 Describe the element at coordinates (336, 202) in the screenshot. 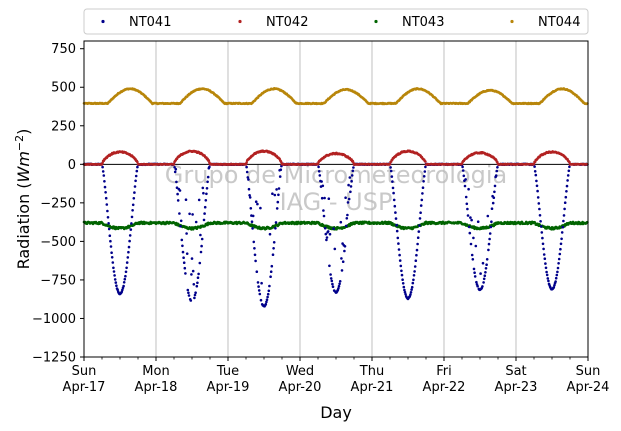

I see `watermark-line-2: IAG - USP` at that location.